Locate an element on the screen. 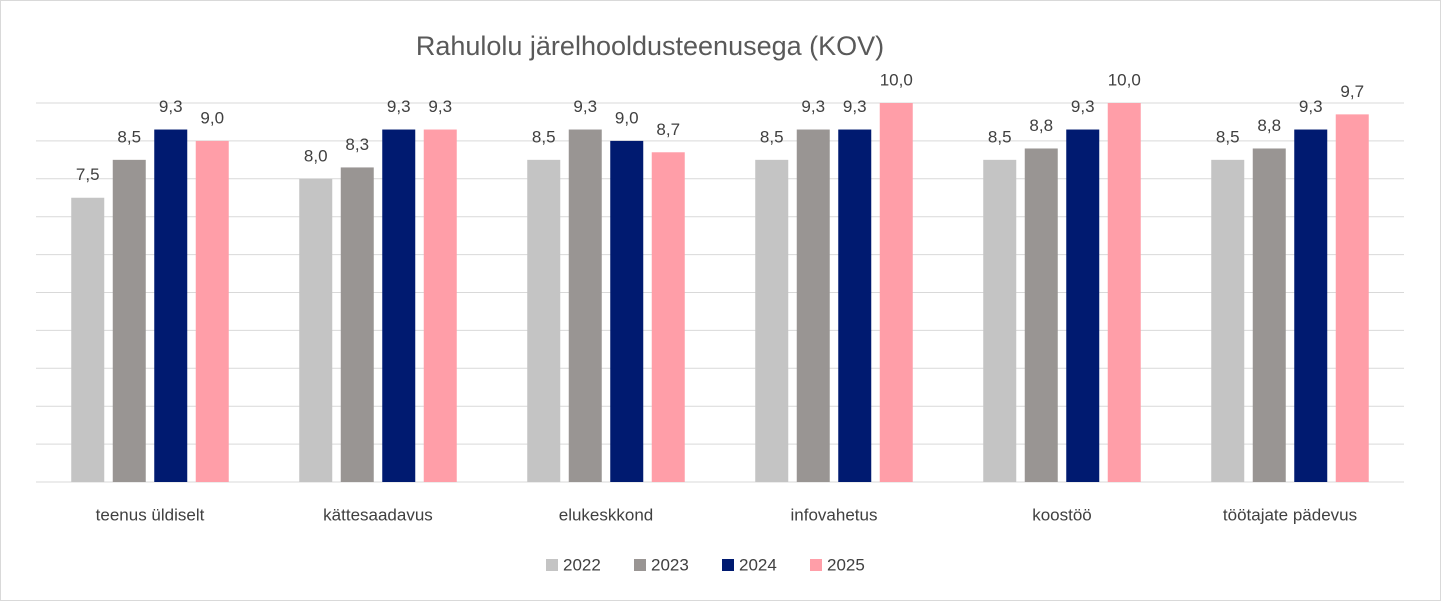 This screenshot has width=1441, height=601. chart-title: Rahulolu järelhooldusteenusega (KOV) is located at coordinates (650, 46).